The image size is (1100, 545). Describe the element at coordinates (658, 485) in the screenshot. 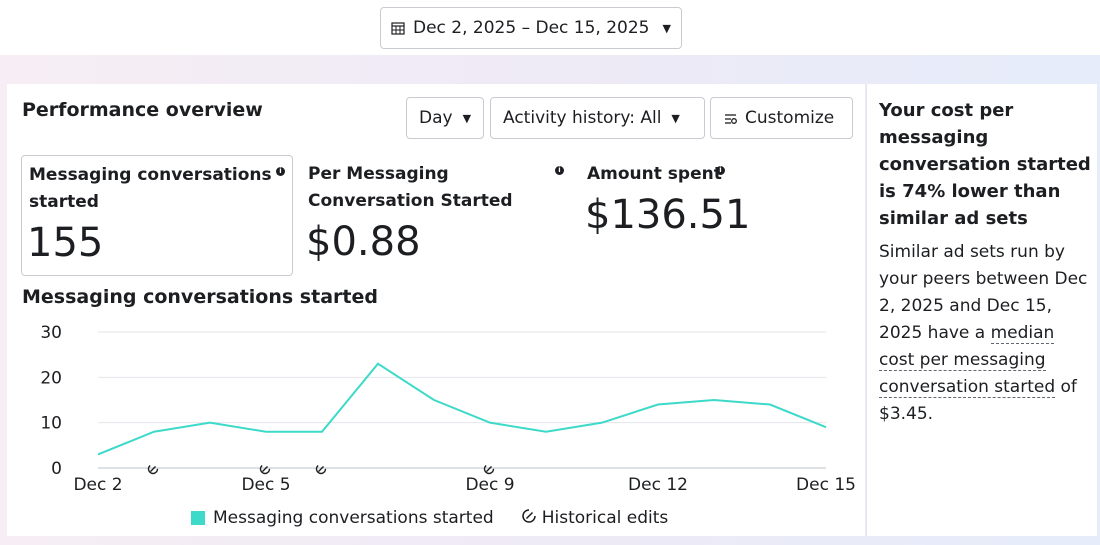

I see `x-tick-label: Dec 12` at that location.